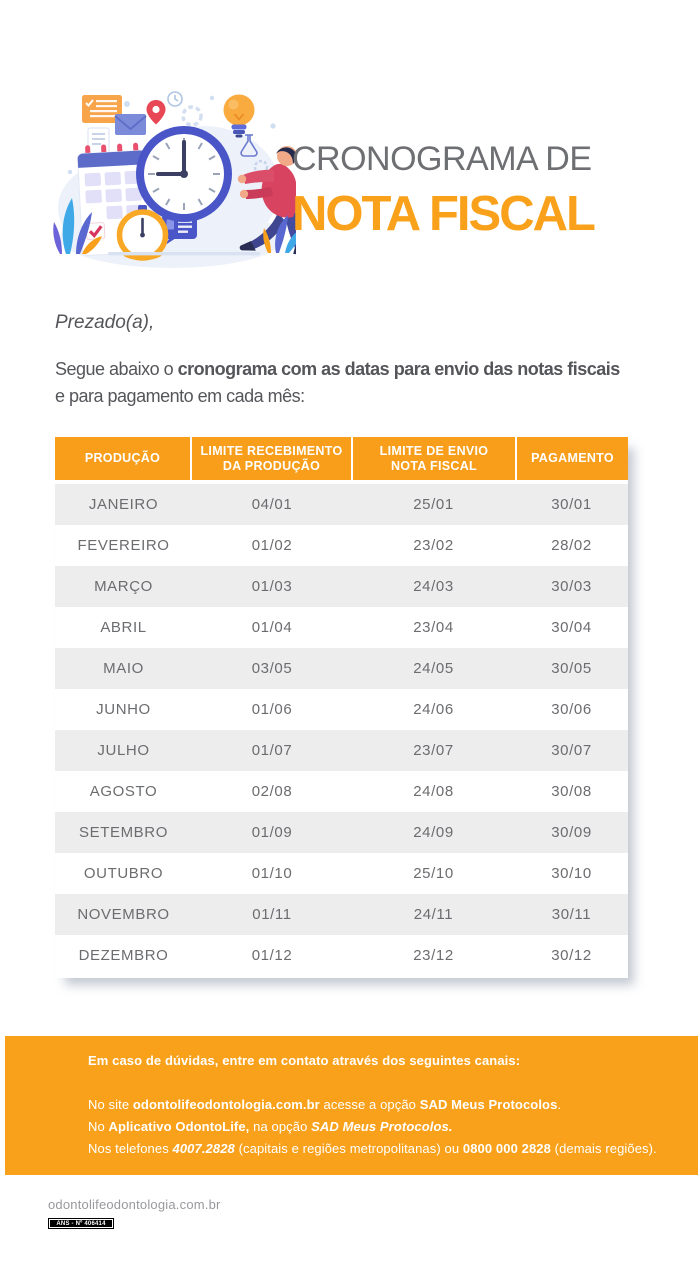 This screenshot has width=698, height=1280. What do you see at coordinates (272, 504) in the screenshot?
I see `table-cell: 04/01` at bounding box center [272, 504].